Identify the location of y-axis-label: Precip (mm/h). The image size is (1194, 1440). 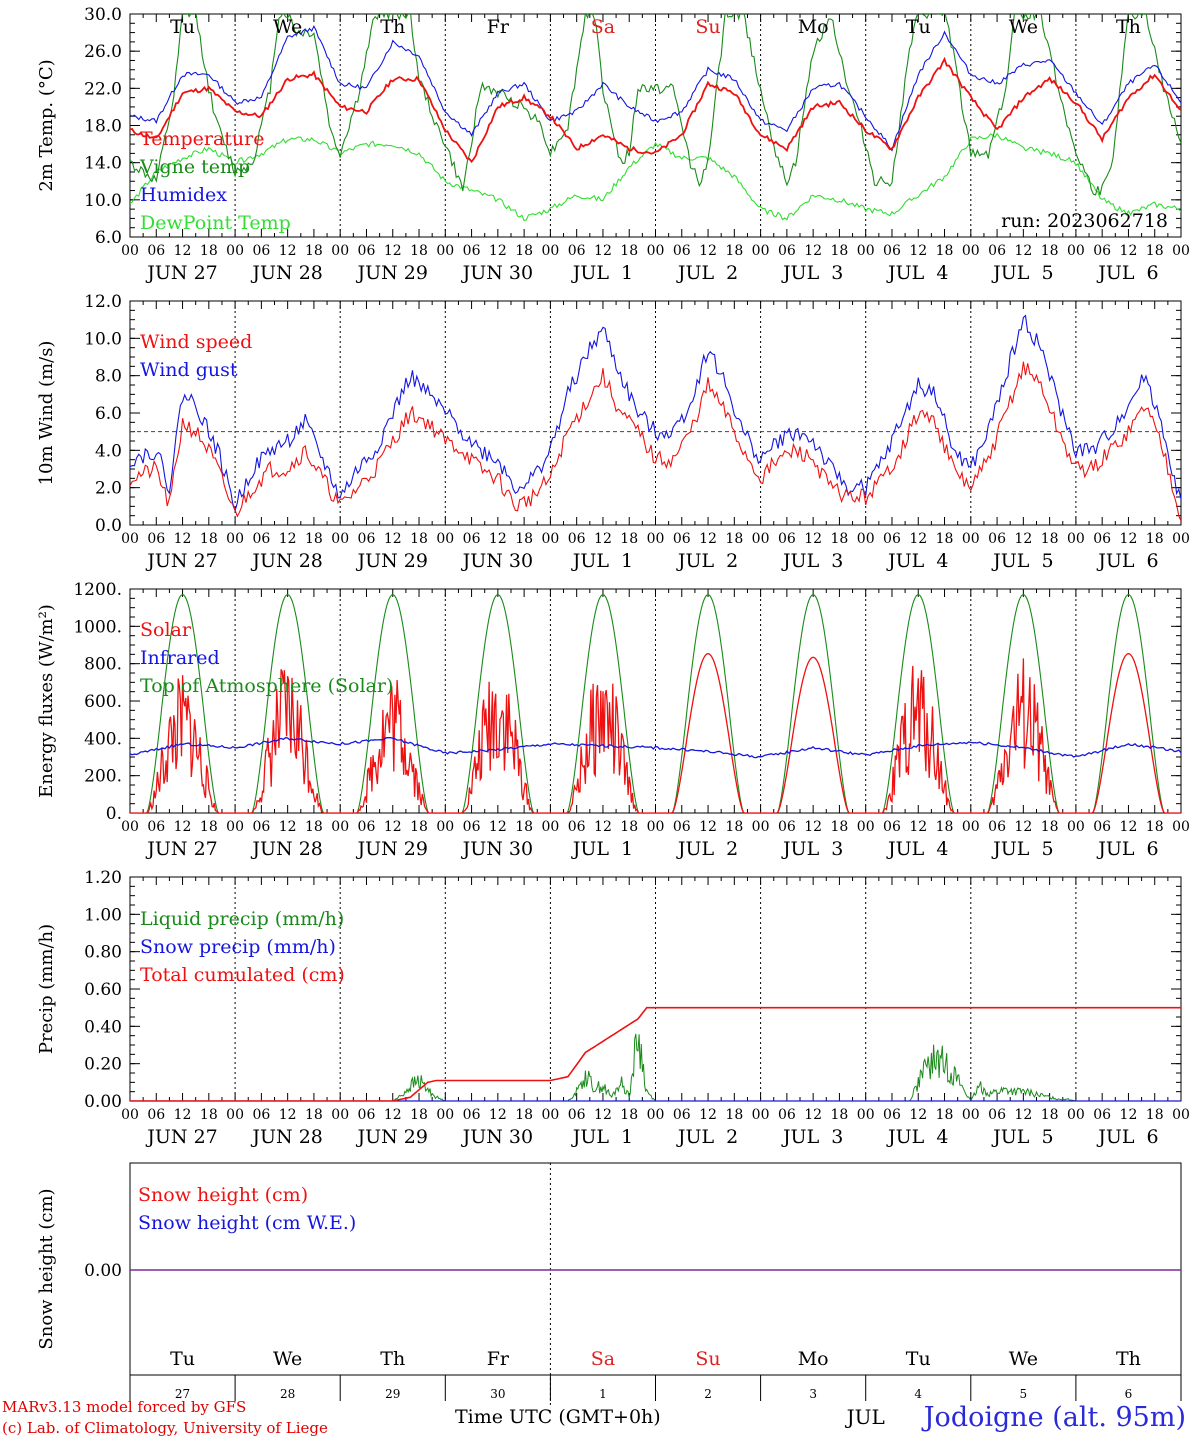
(46, 989).